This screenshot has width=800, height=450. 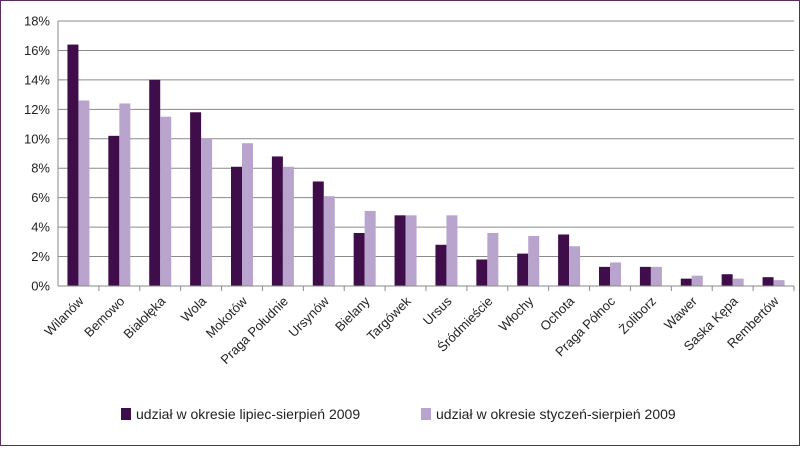 I want to click on y-axis: 0% 2% 4% 6% 8% 10% 12% 14% 16% 18%, so click(x=41, y=154).